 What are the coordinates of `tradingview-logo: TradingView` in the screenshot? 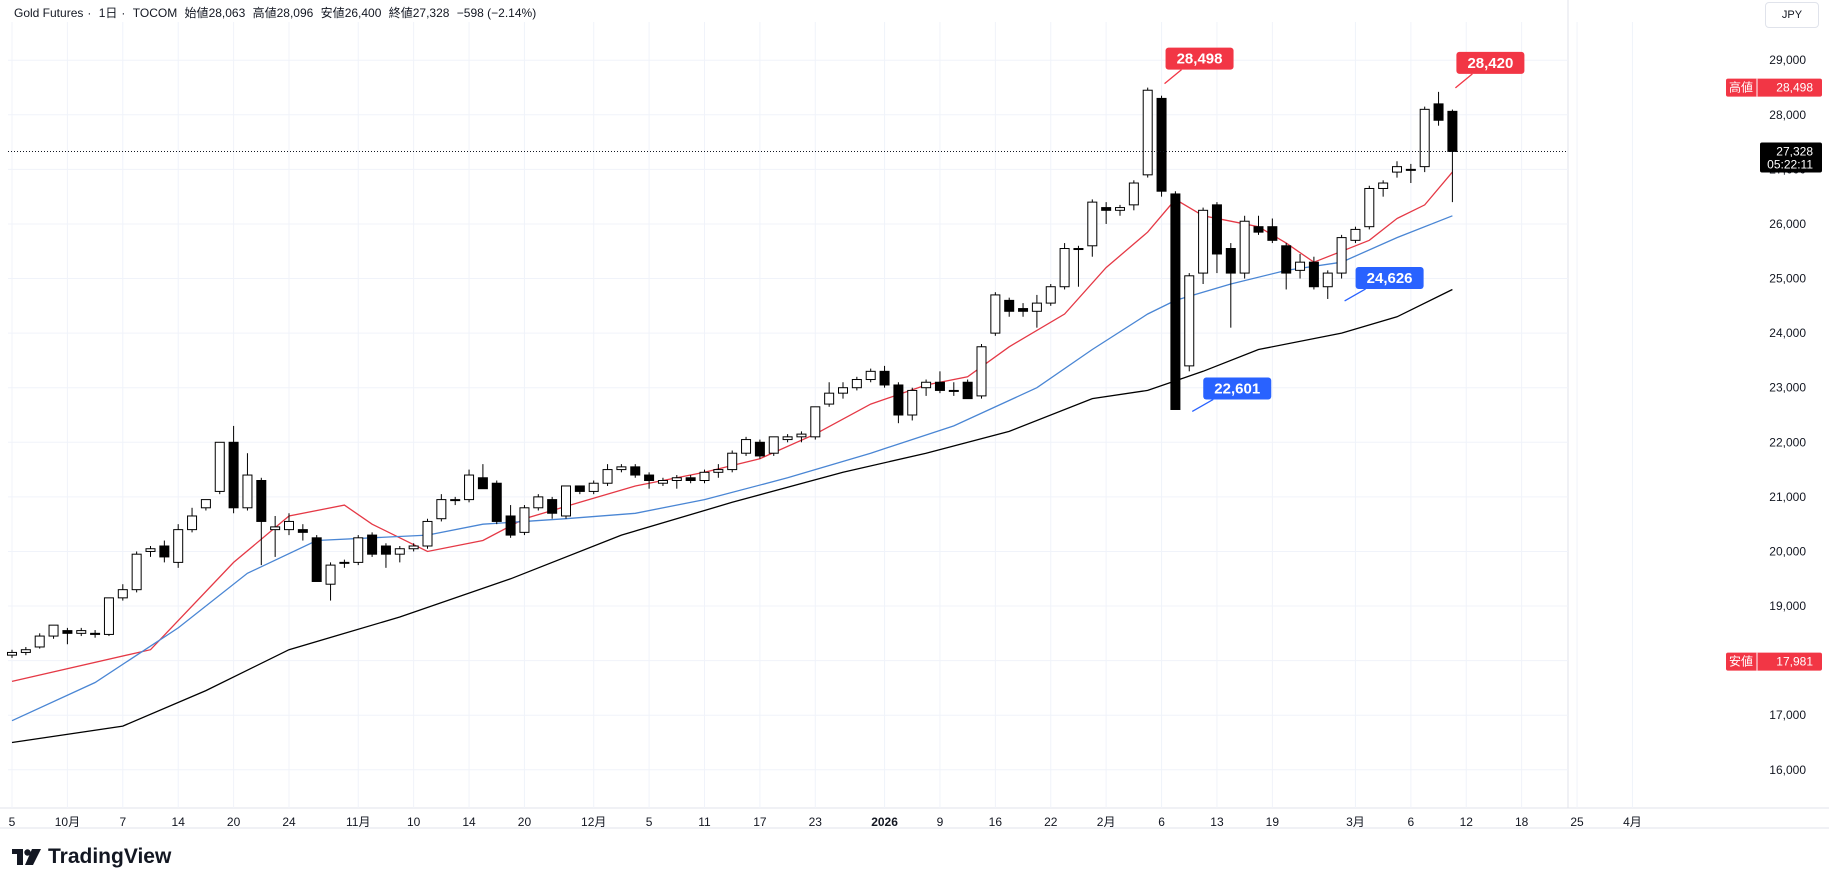 It's located at (91, 857).